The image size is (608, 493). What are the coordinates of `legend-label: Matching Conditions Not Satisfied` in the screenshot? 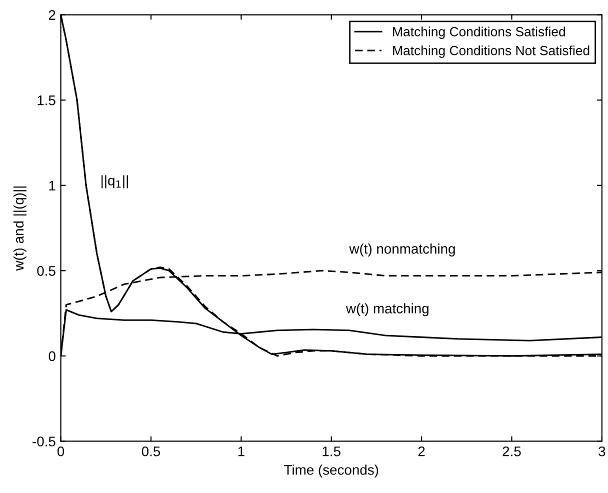 It's located at (491, 52).